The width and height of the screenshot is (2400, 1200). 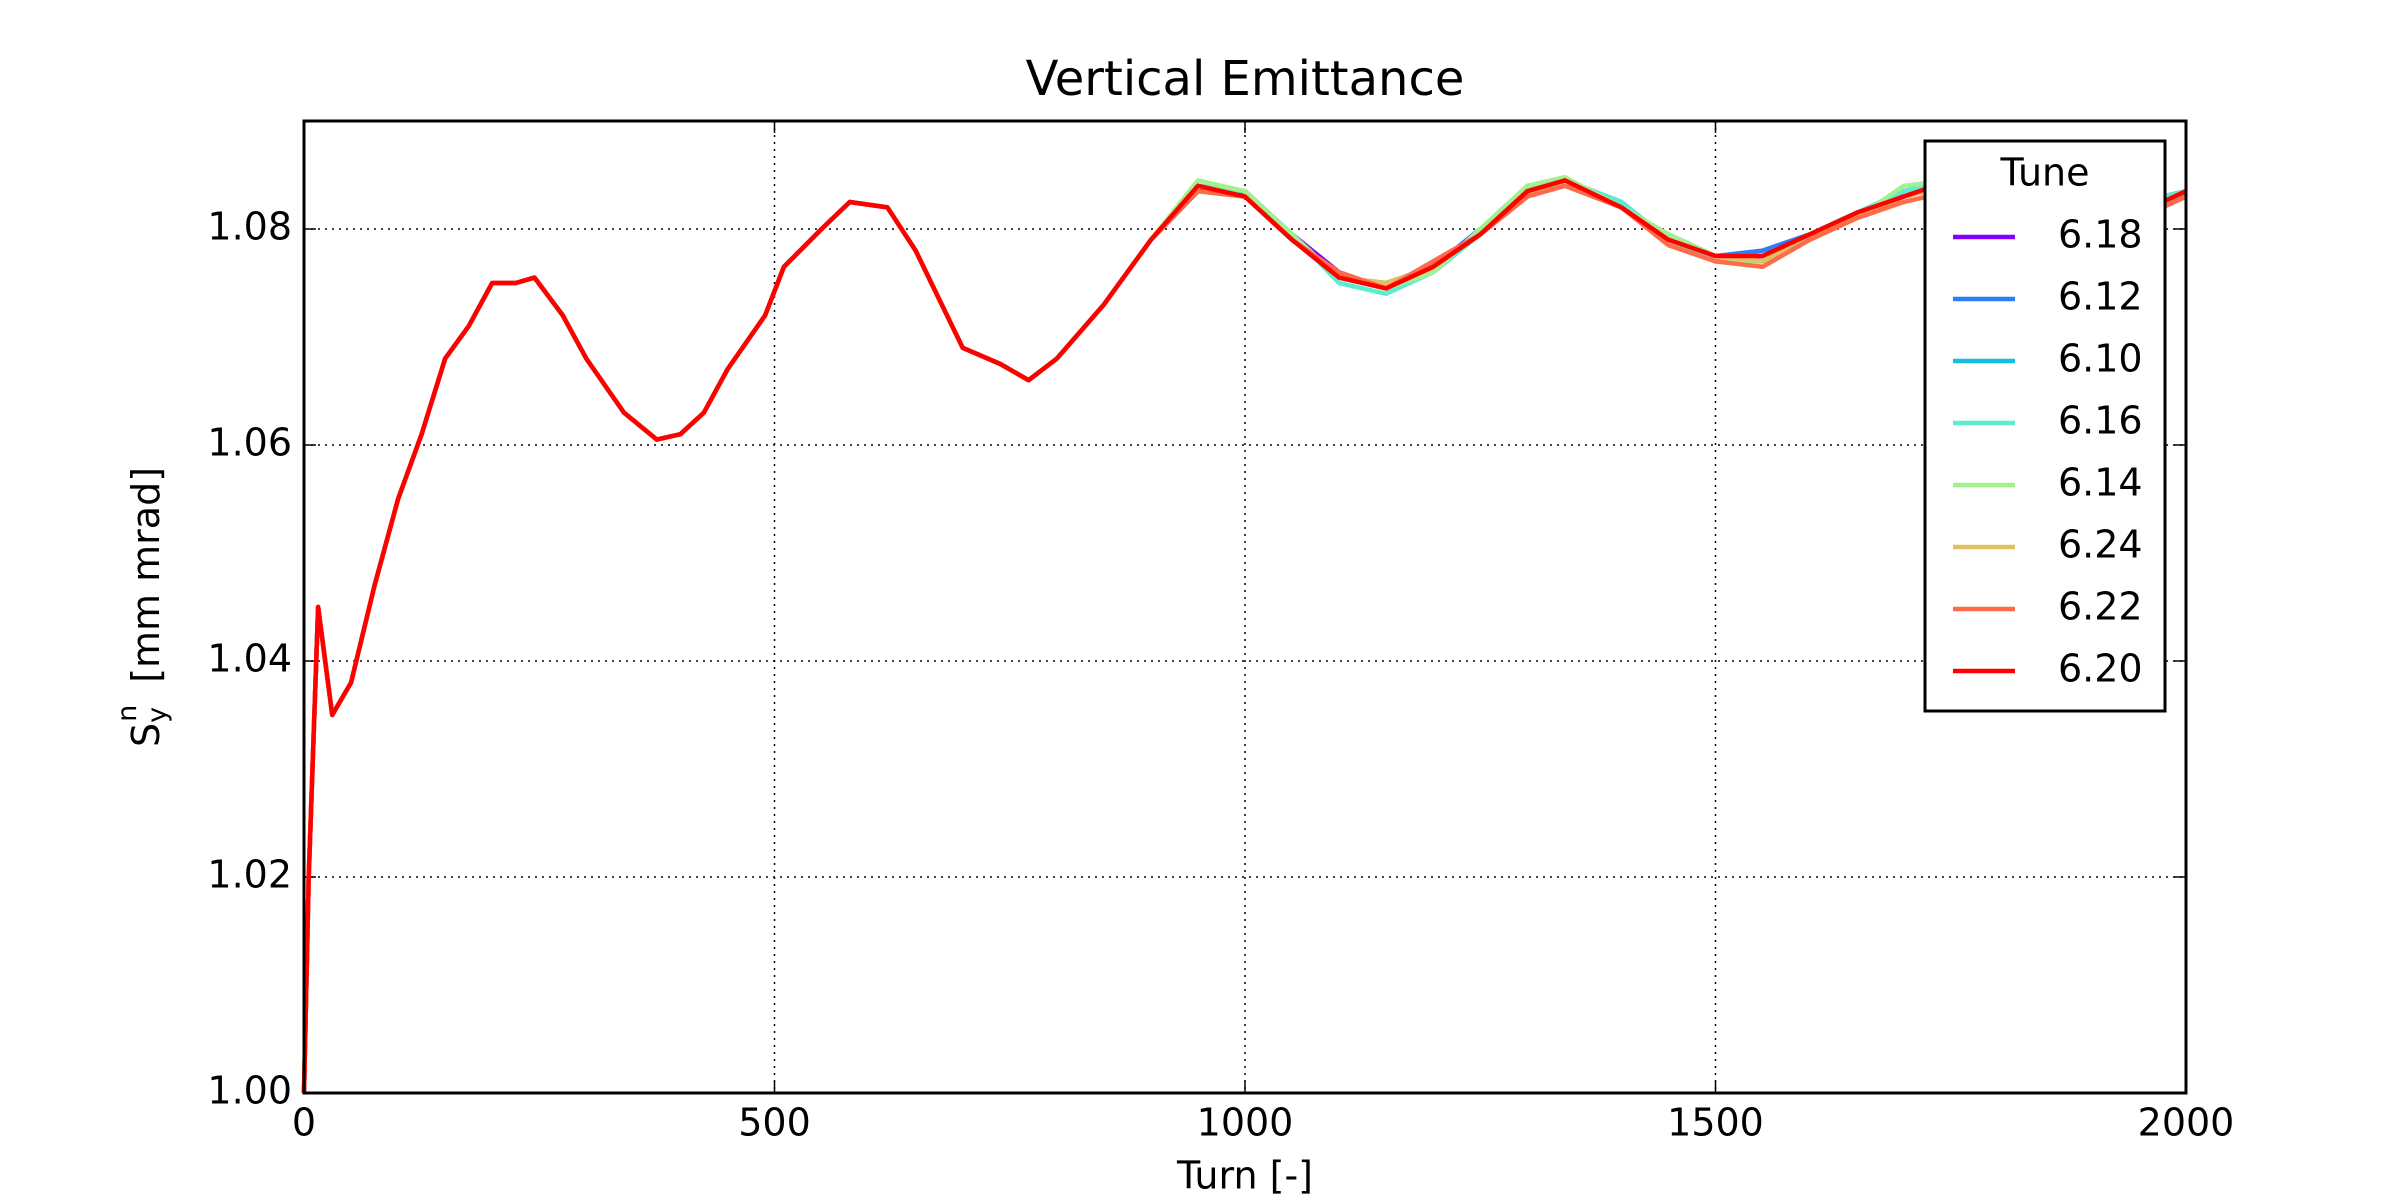 What do you see at coordinates (2100, 421) in the screenshot?
I see `legend-label: 6.16` at bounding box center [2100, 421].